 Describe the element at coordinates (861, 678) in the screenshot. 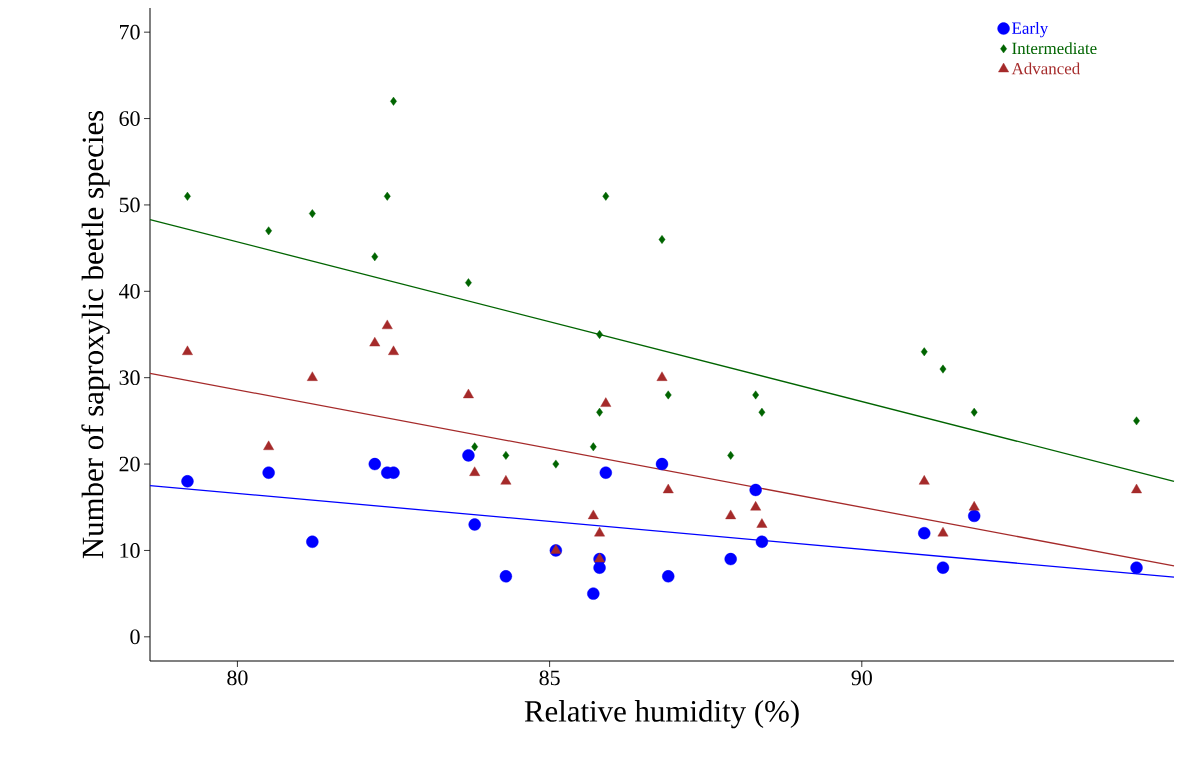

I see `x-tick-label: 90` at that location.